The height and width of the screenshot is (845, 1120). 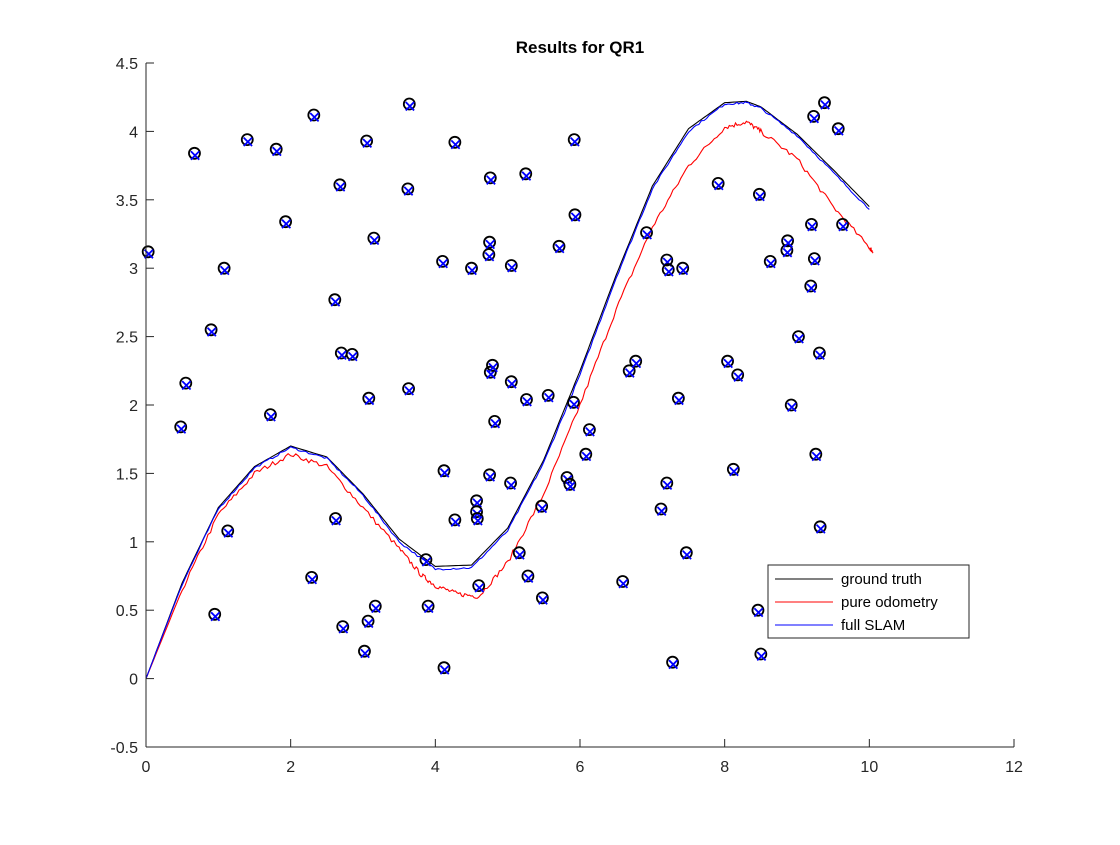 What do you see at coordinates (133, 543) in the screenshot?
I see `y-tick-label: 1` at bounding box center [133, 543].